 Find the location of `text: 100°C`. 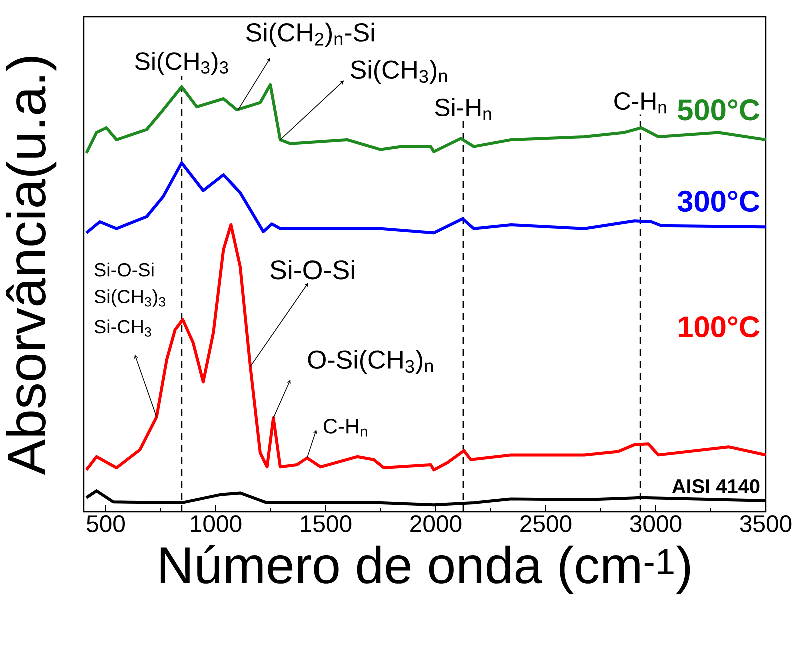

text: 100°C is located at coordinates (719, 327).